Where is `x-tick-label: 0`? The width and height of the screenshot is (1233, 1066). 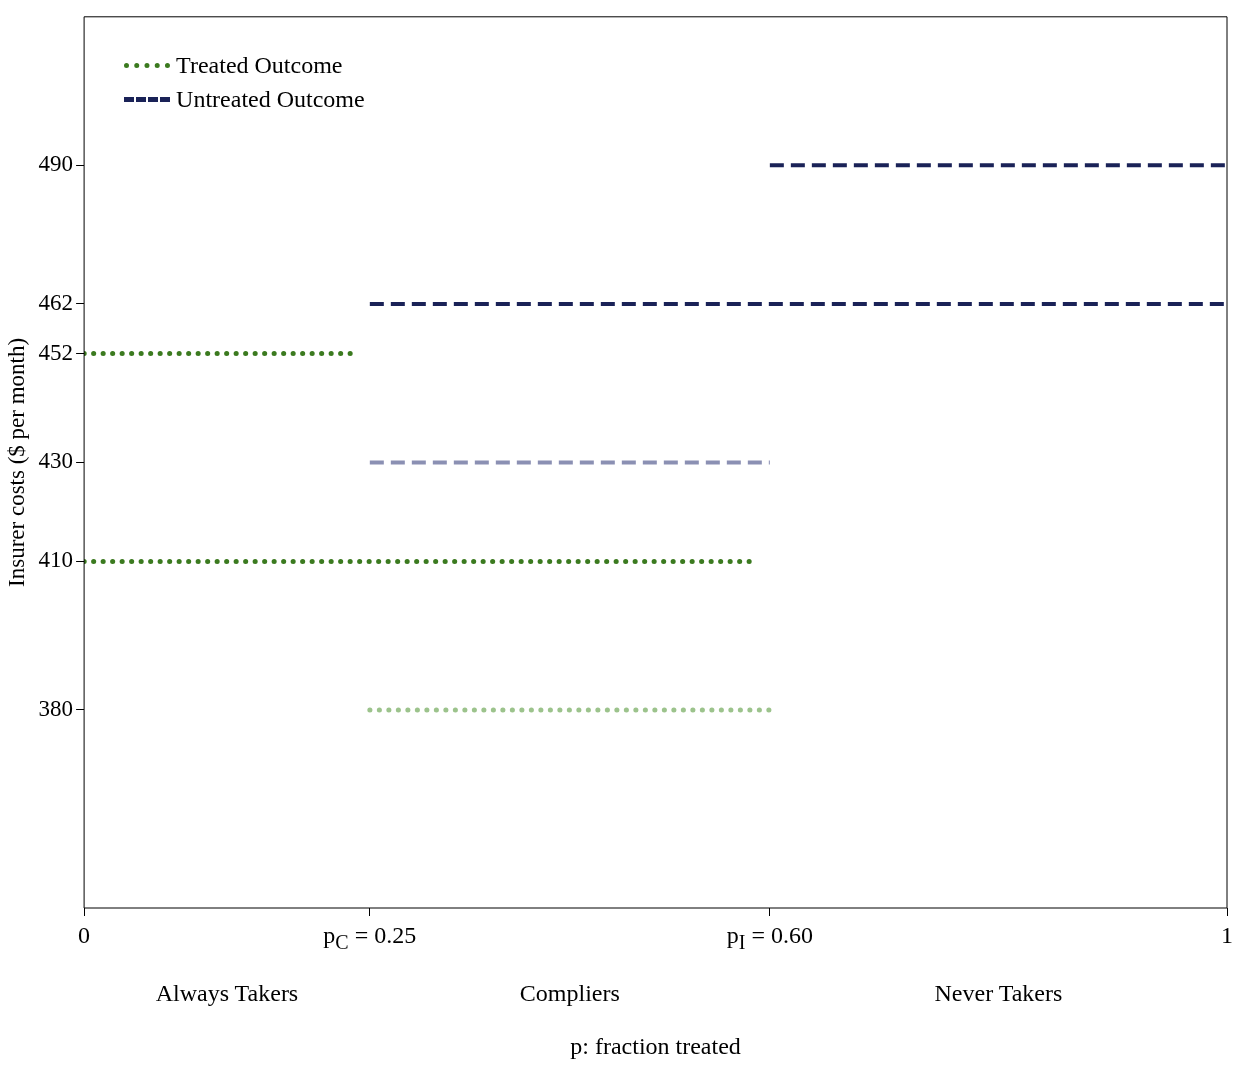
x-tick-label: 0 is located at coordinates (84, 935).